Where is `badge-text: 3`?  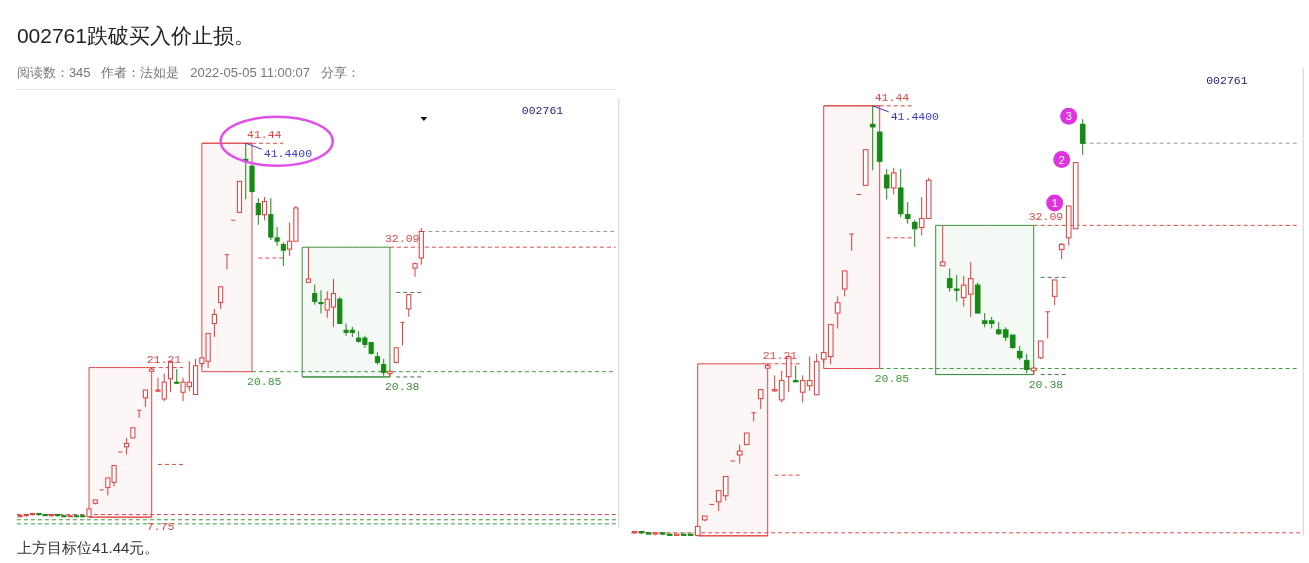 badge-text: 3 is located at coordinates (1068, 116).